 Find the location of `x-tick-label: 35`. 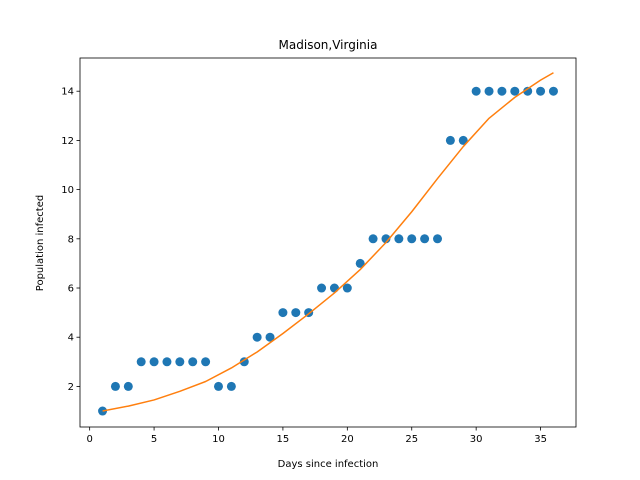

x-tick-label: 35 is located at coordinates (540, 439).